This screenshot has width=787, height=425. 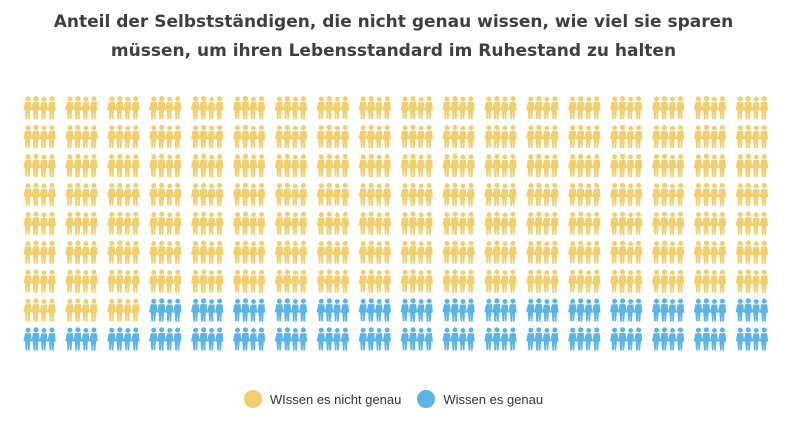 I want to click on legend-label: WIssen es nicht genau, so click(x=335, y=399).